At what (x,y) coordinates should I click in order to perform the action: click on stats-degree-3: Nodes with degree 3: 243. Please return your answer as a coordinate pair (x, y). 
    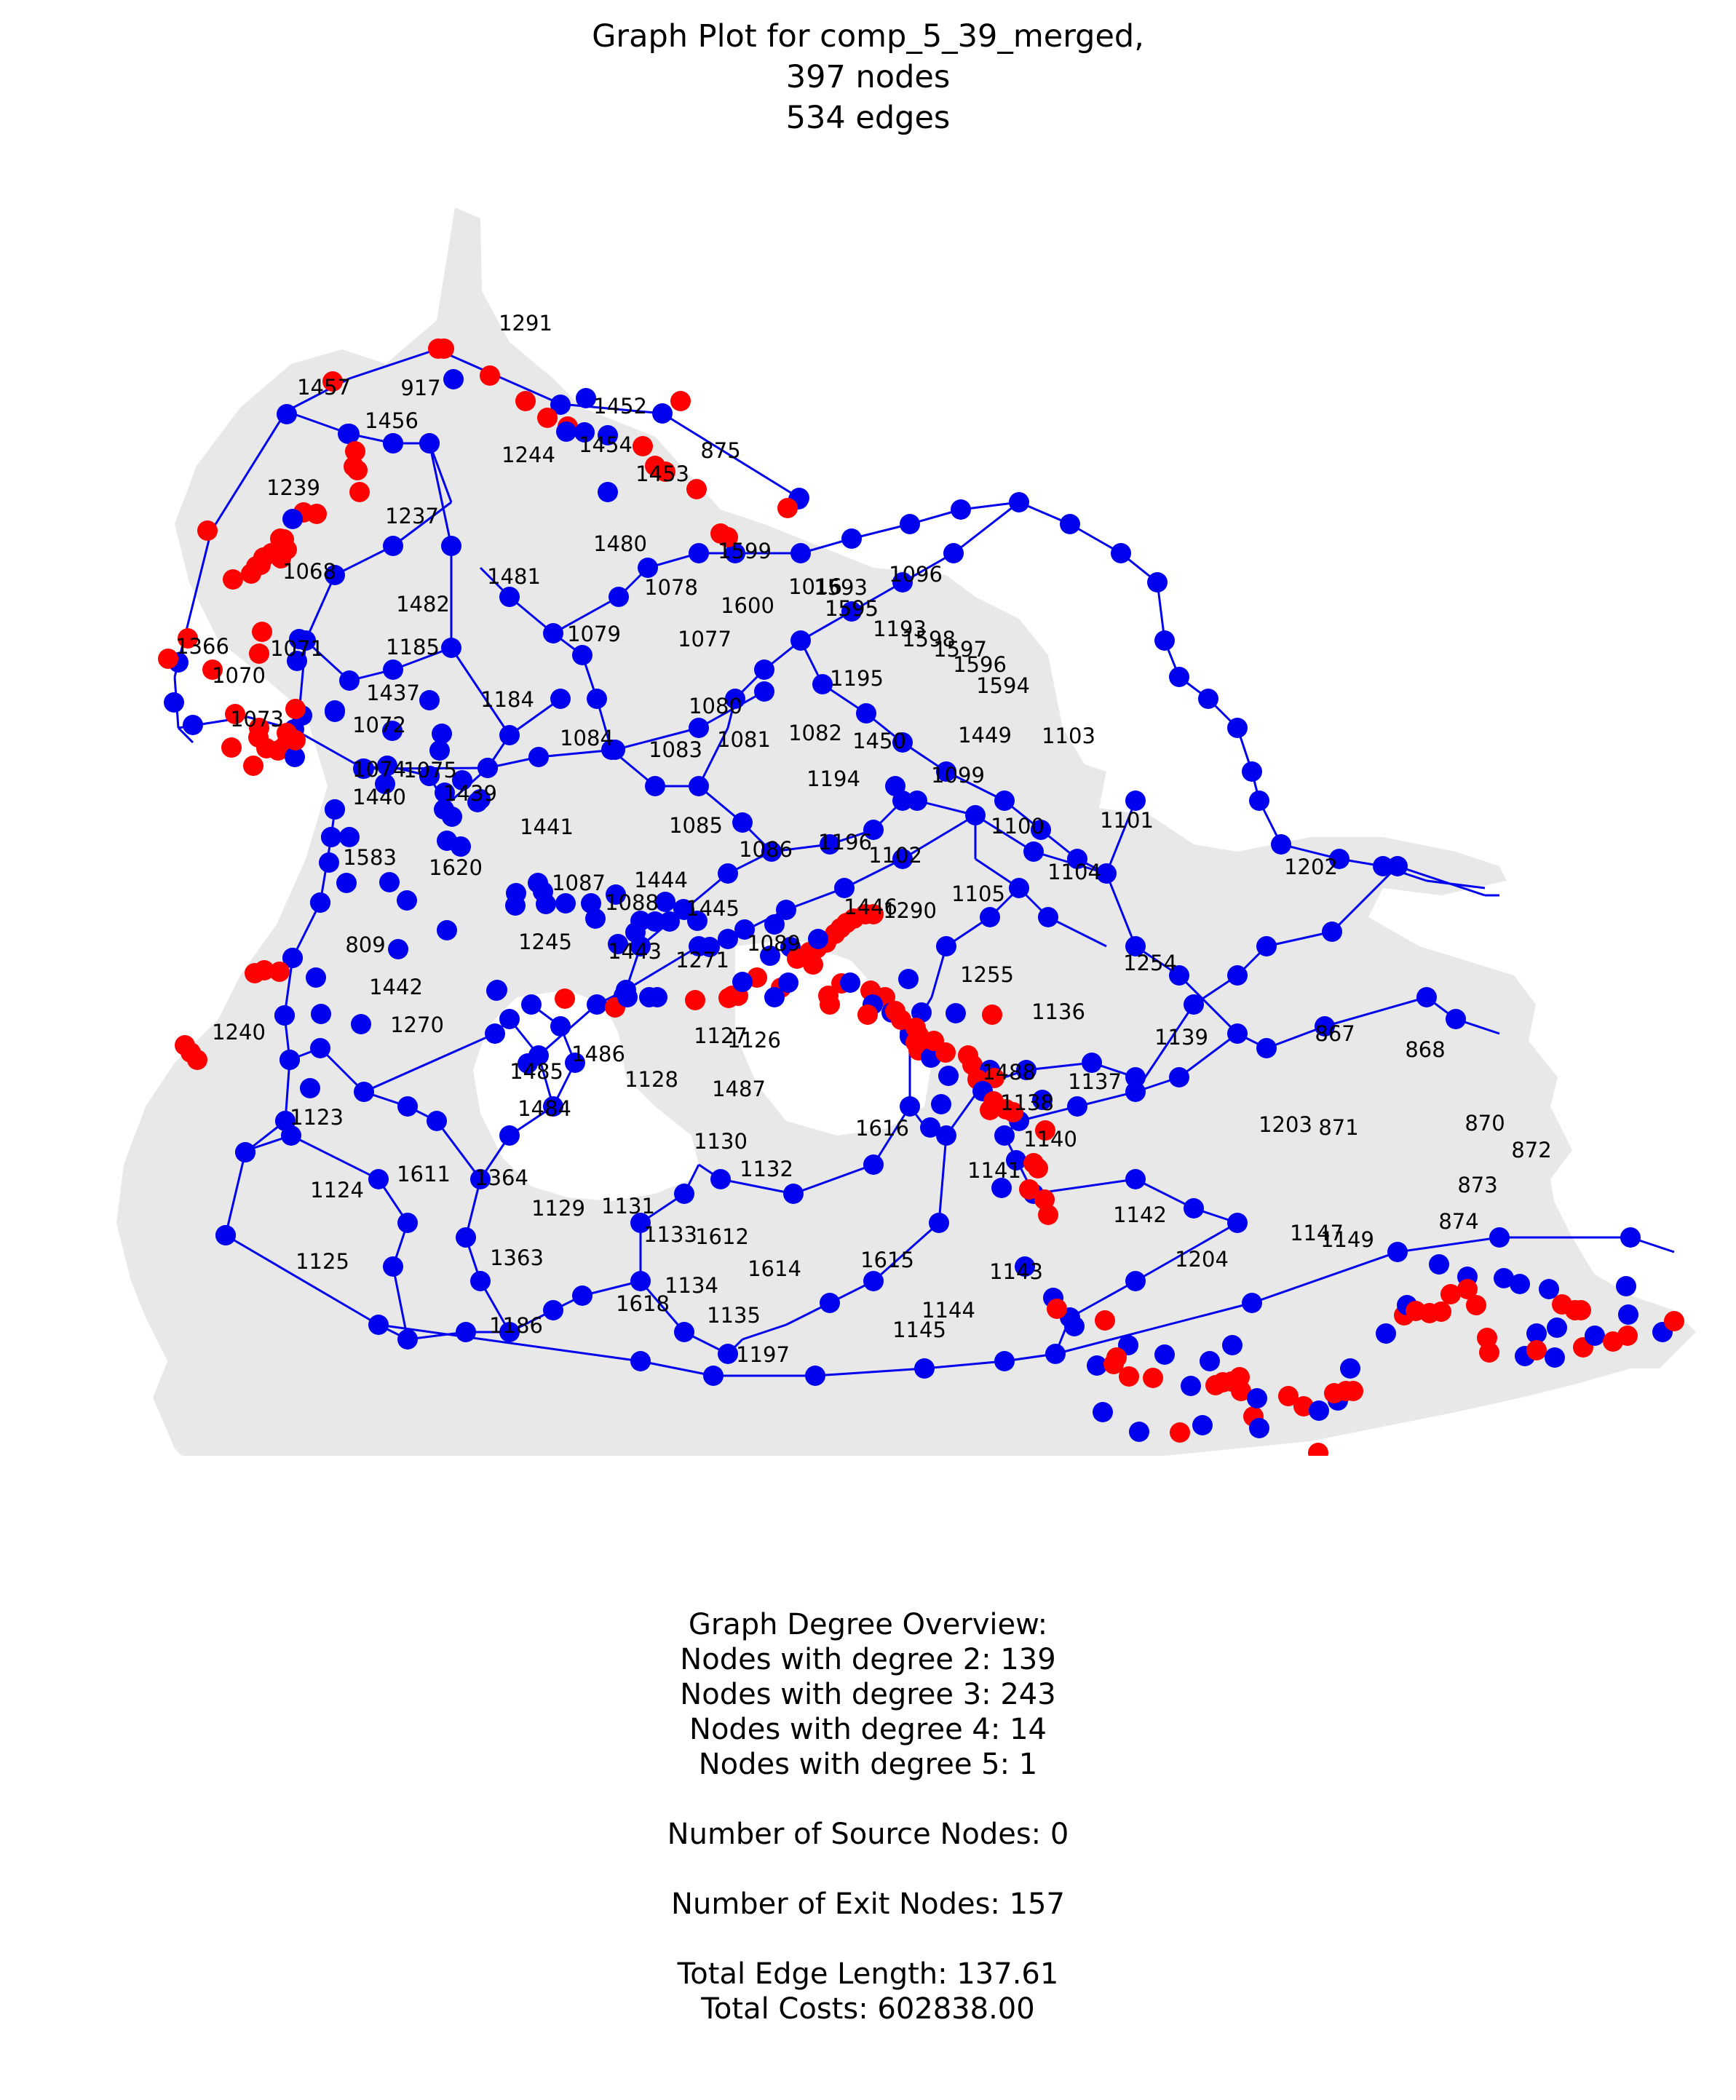
    Looking at the image, I should click on (868, 1694).